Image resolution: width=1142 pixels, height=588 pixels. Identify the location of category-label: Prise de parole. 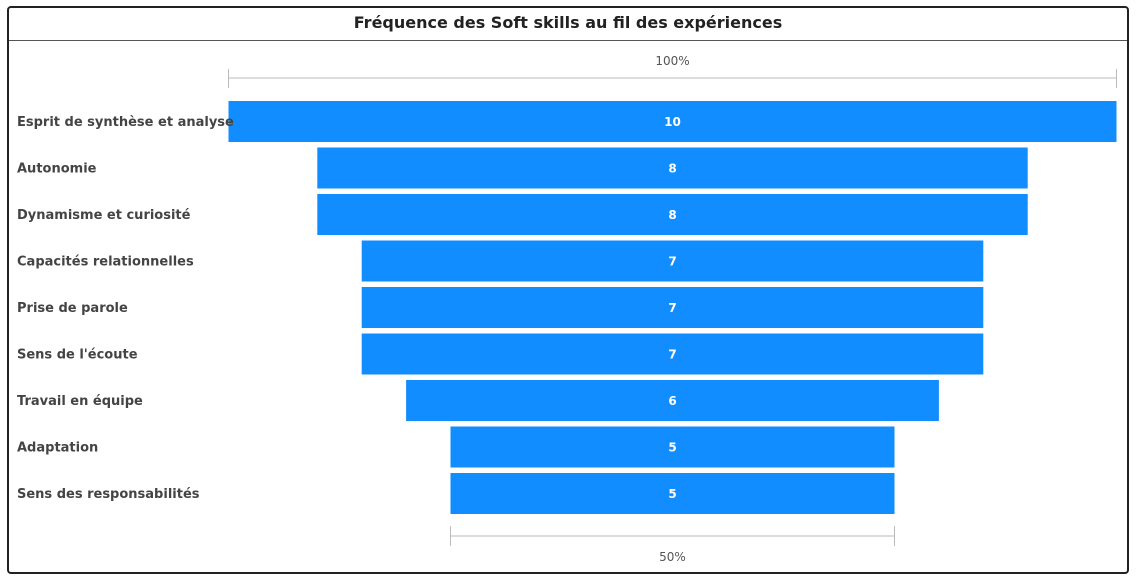
(72, 308).